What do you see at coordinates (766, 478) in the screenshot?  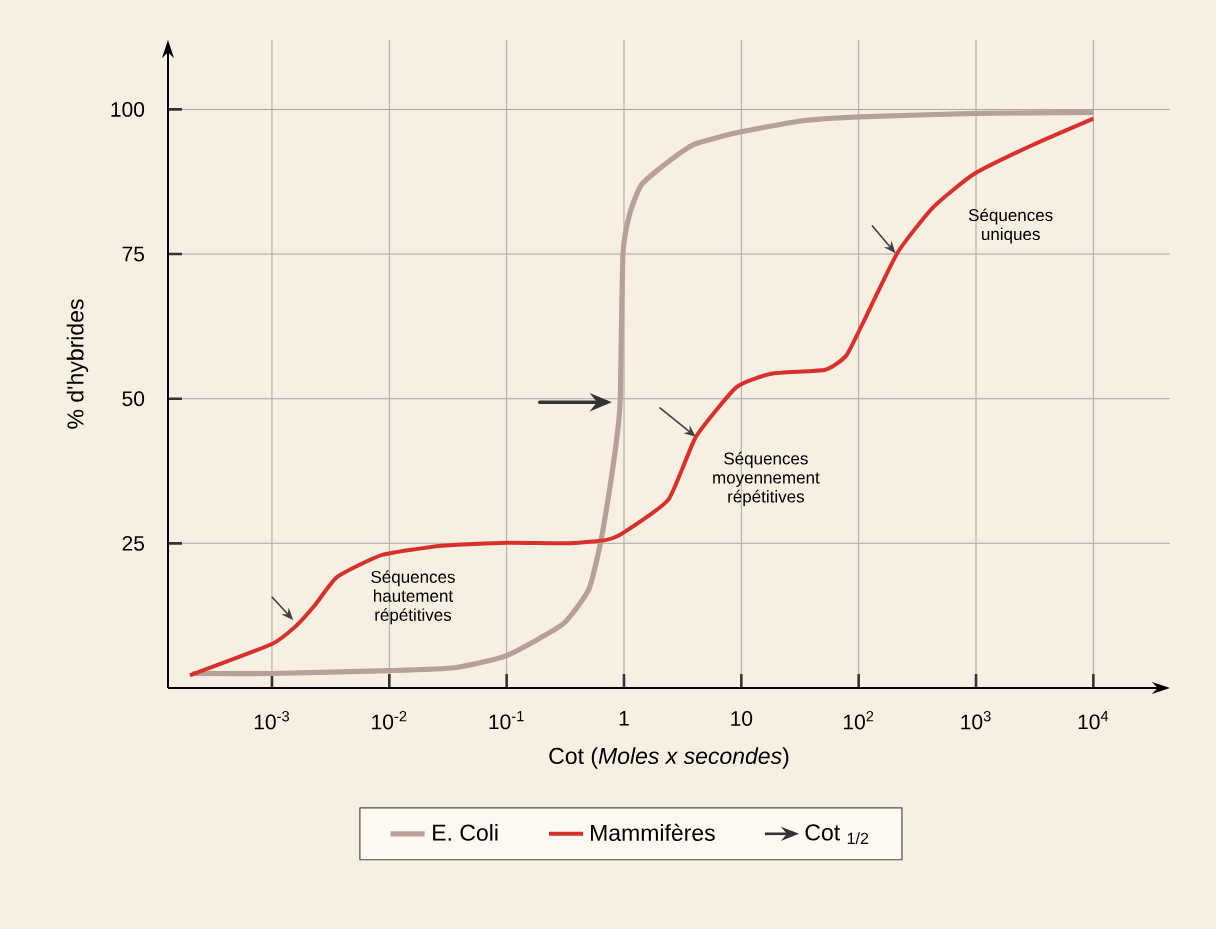 I see `annotation: Séquences moyennement répétitives` at bounding box center [766, 478].